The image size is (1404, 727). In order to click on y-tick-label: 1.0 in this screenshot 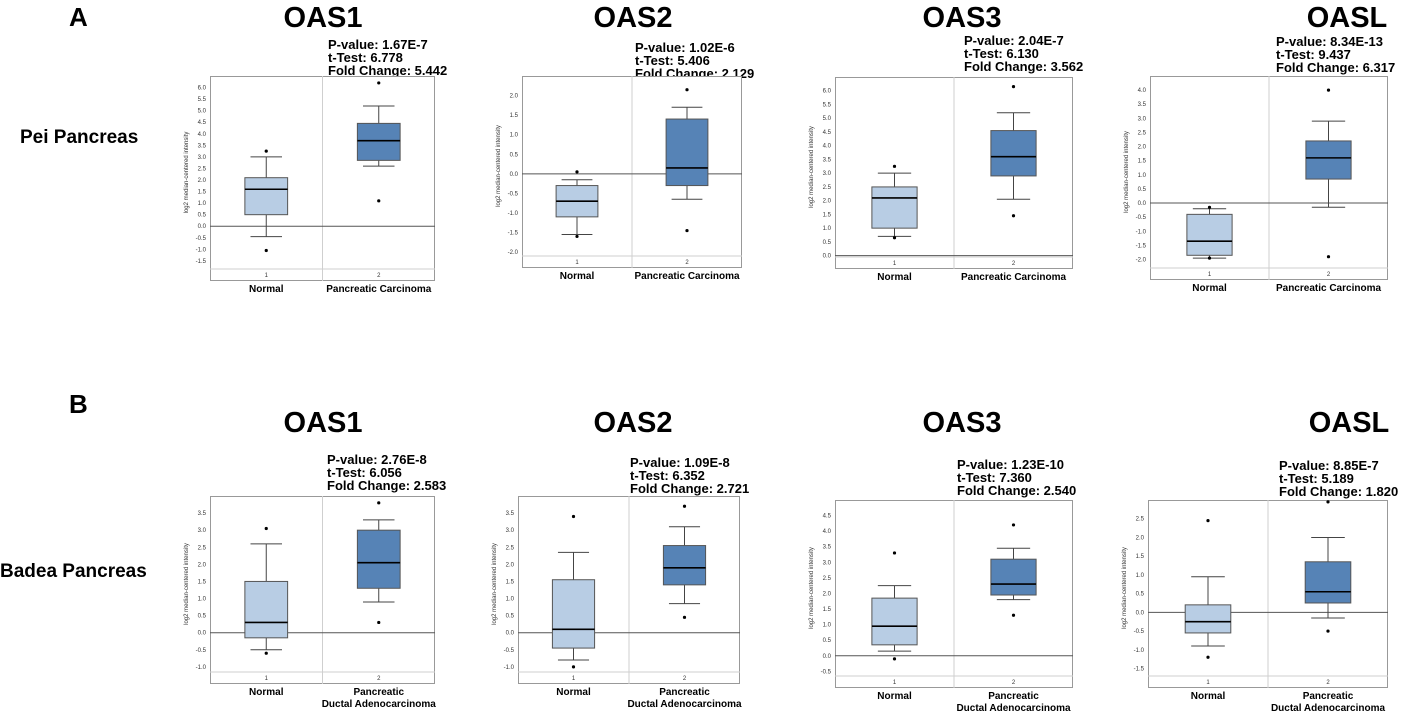, I will do `click(202, 600)`.